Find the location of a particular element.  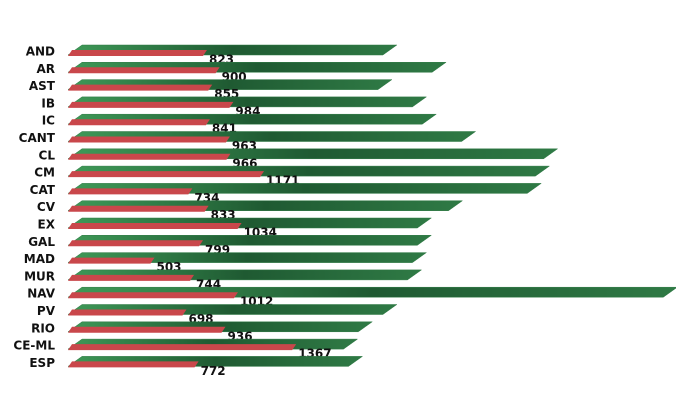

y-tick-label: GAL is located at coordinates (41, 242).